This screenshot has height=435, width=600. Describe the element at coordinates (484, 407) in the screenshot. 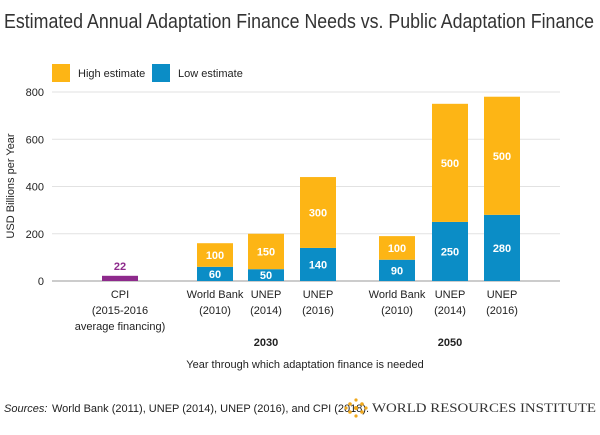

I see `logo-text: WORLD RESOURCES INSTITUTE` at that location.